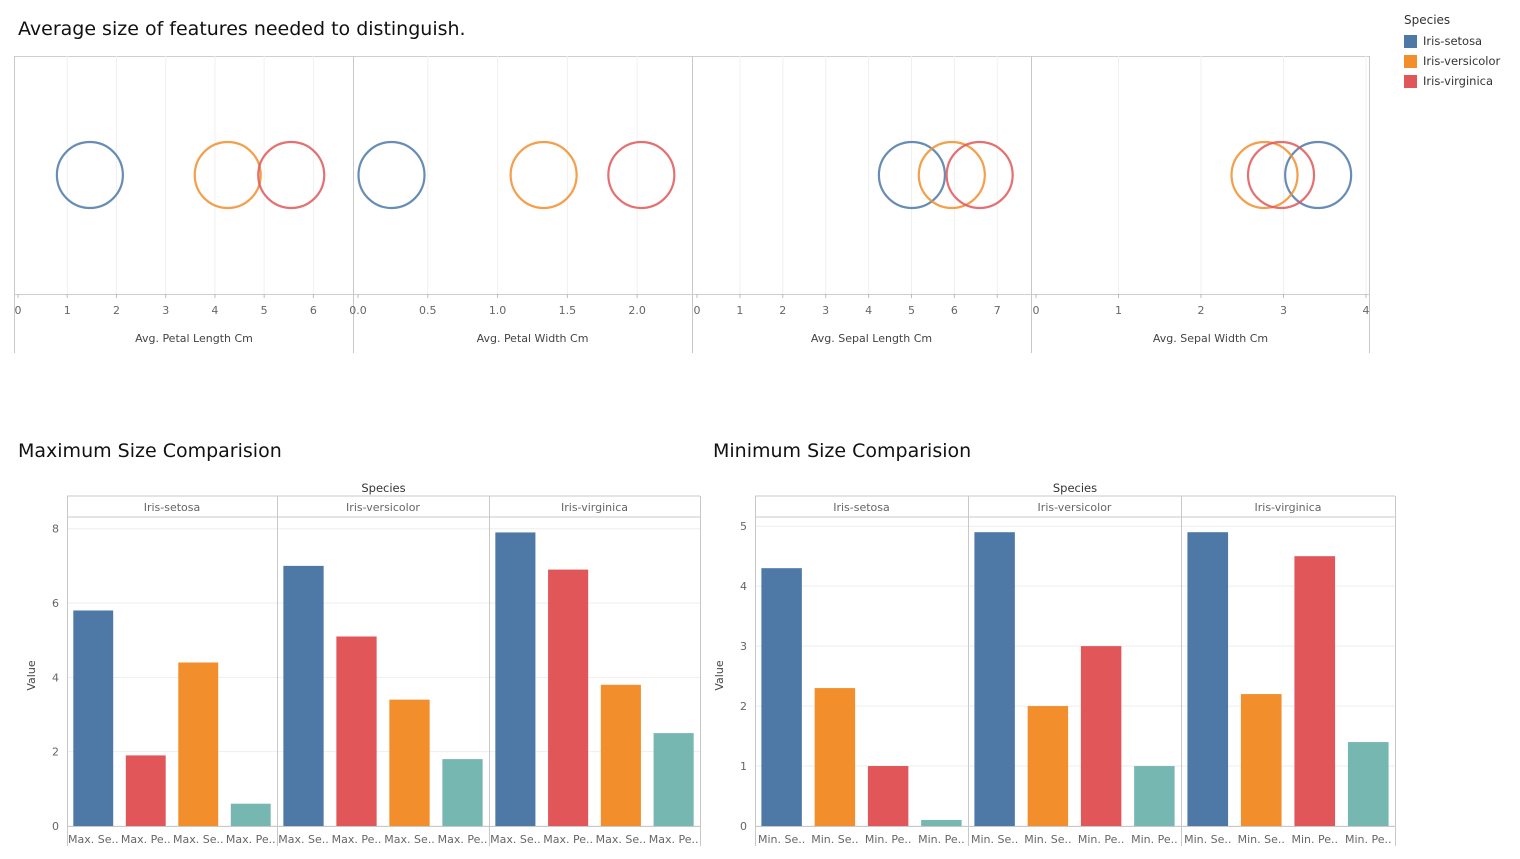 Image resolution: width=1520 pixels, height=859 pixels. I want to click on x-axis-label: Avg. Sepal Length Cm, so click(871, 338).